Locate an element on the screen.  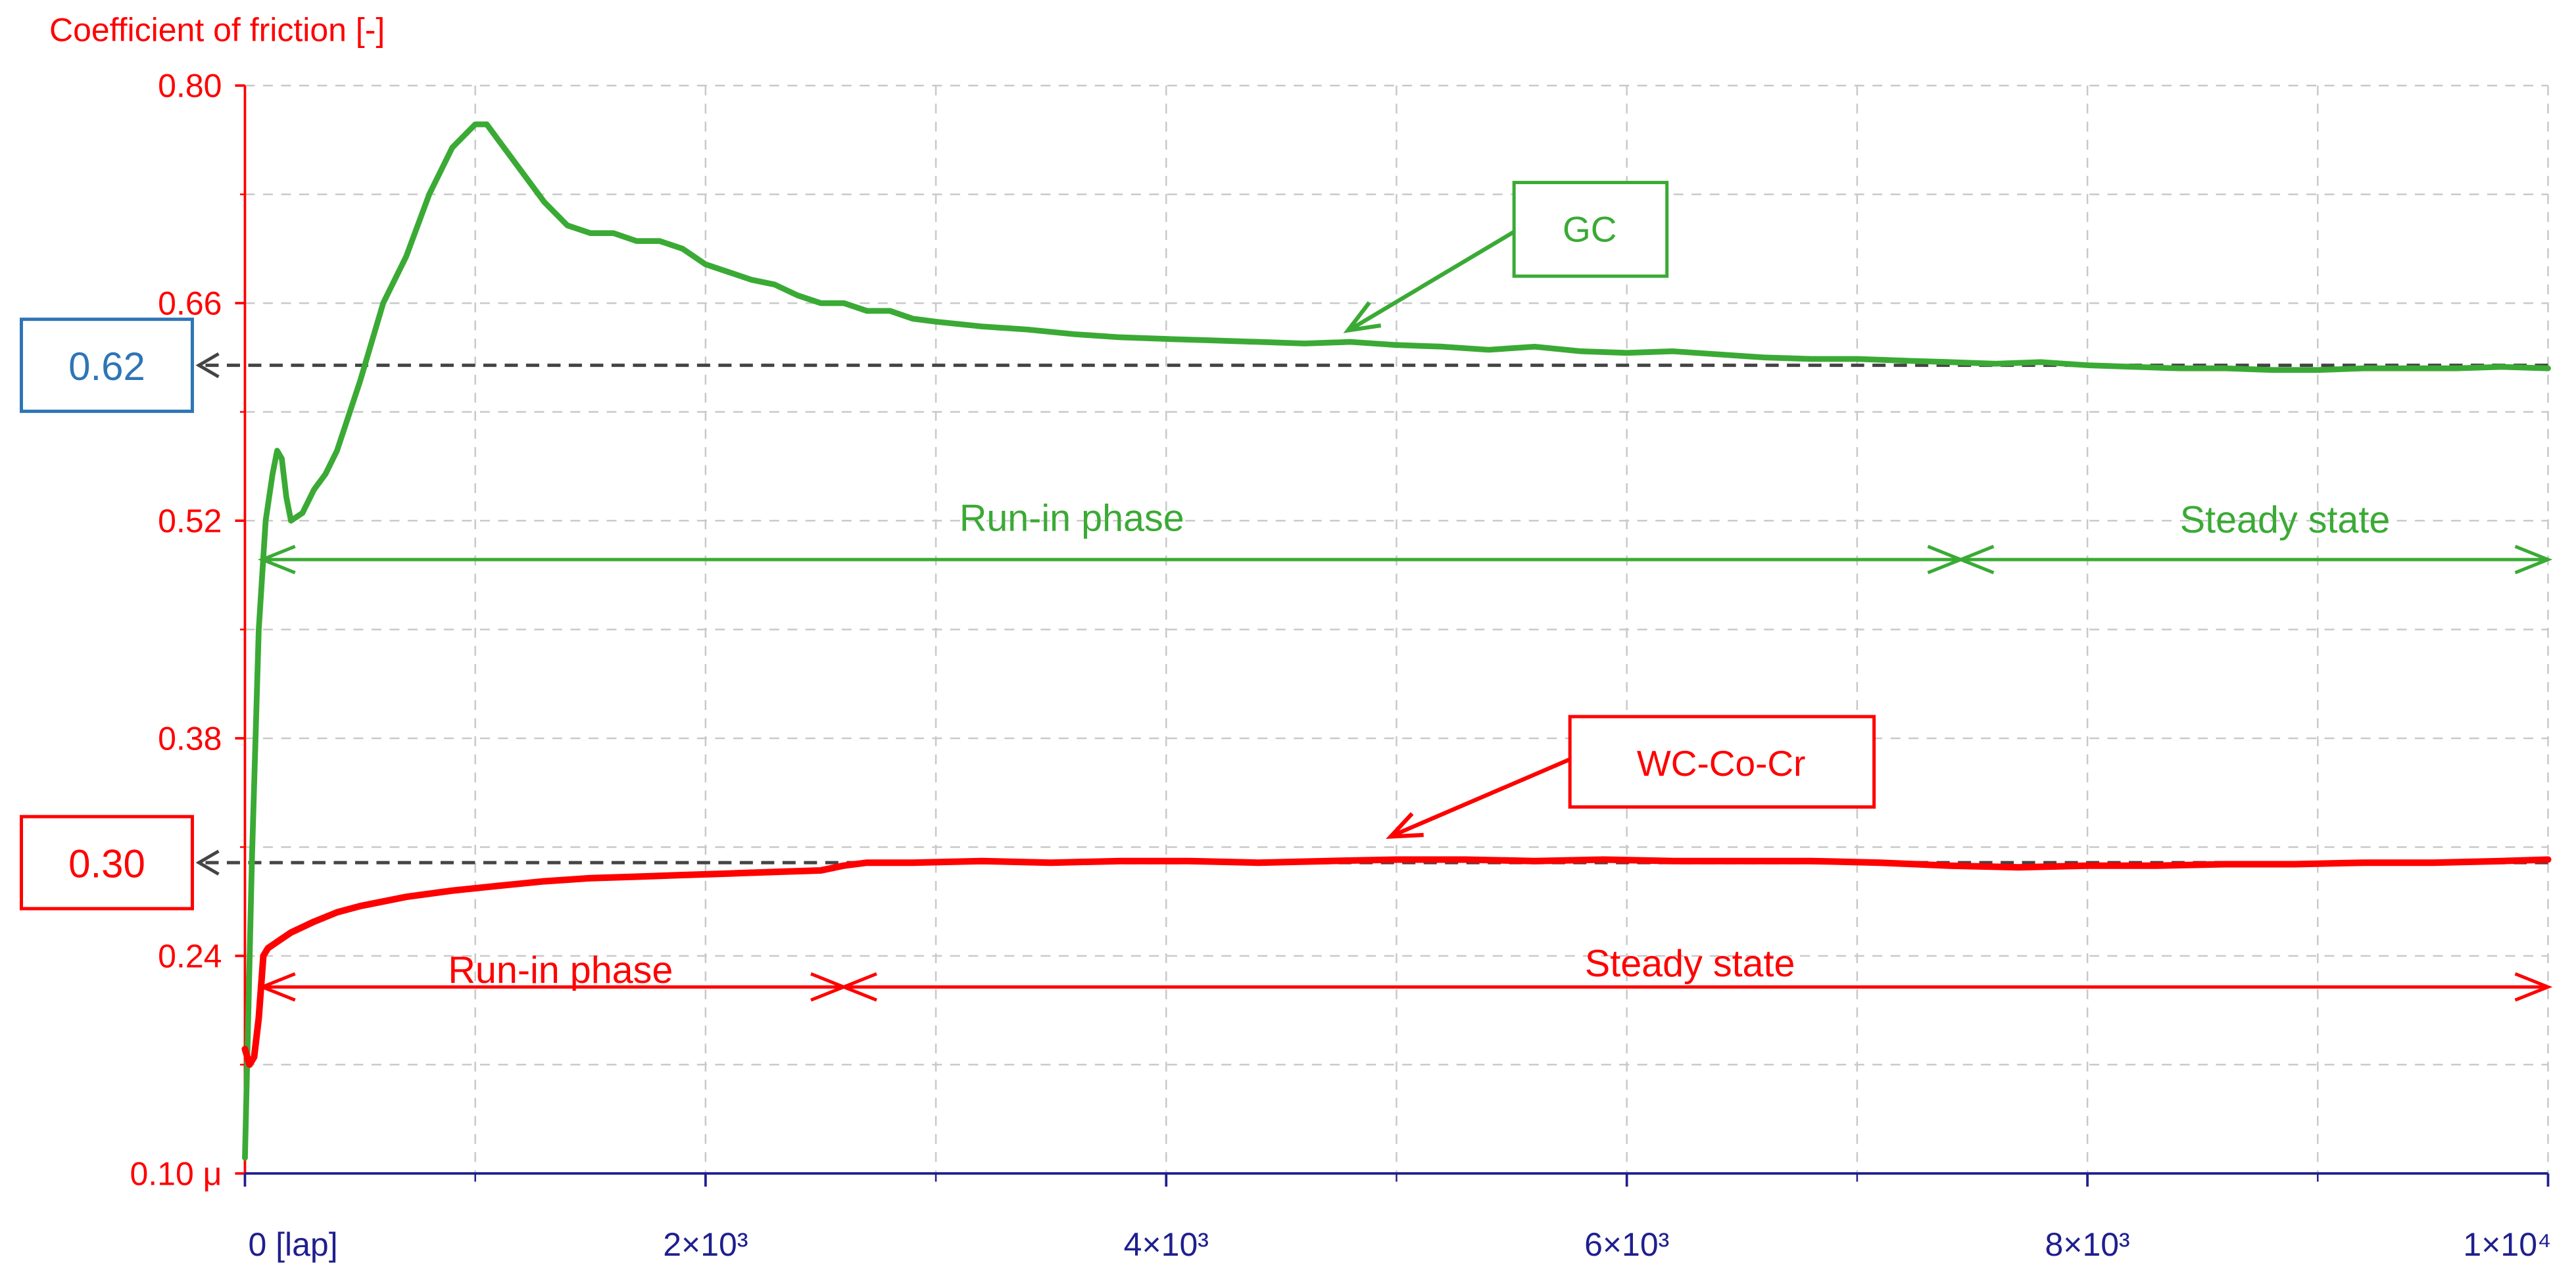
y-tick-label: 0.38 is located at coordinates (190, 738).